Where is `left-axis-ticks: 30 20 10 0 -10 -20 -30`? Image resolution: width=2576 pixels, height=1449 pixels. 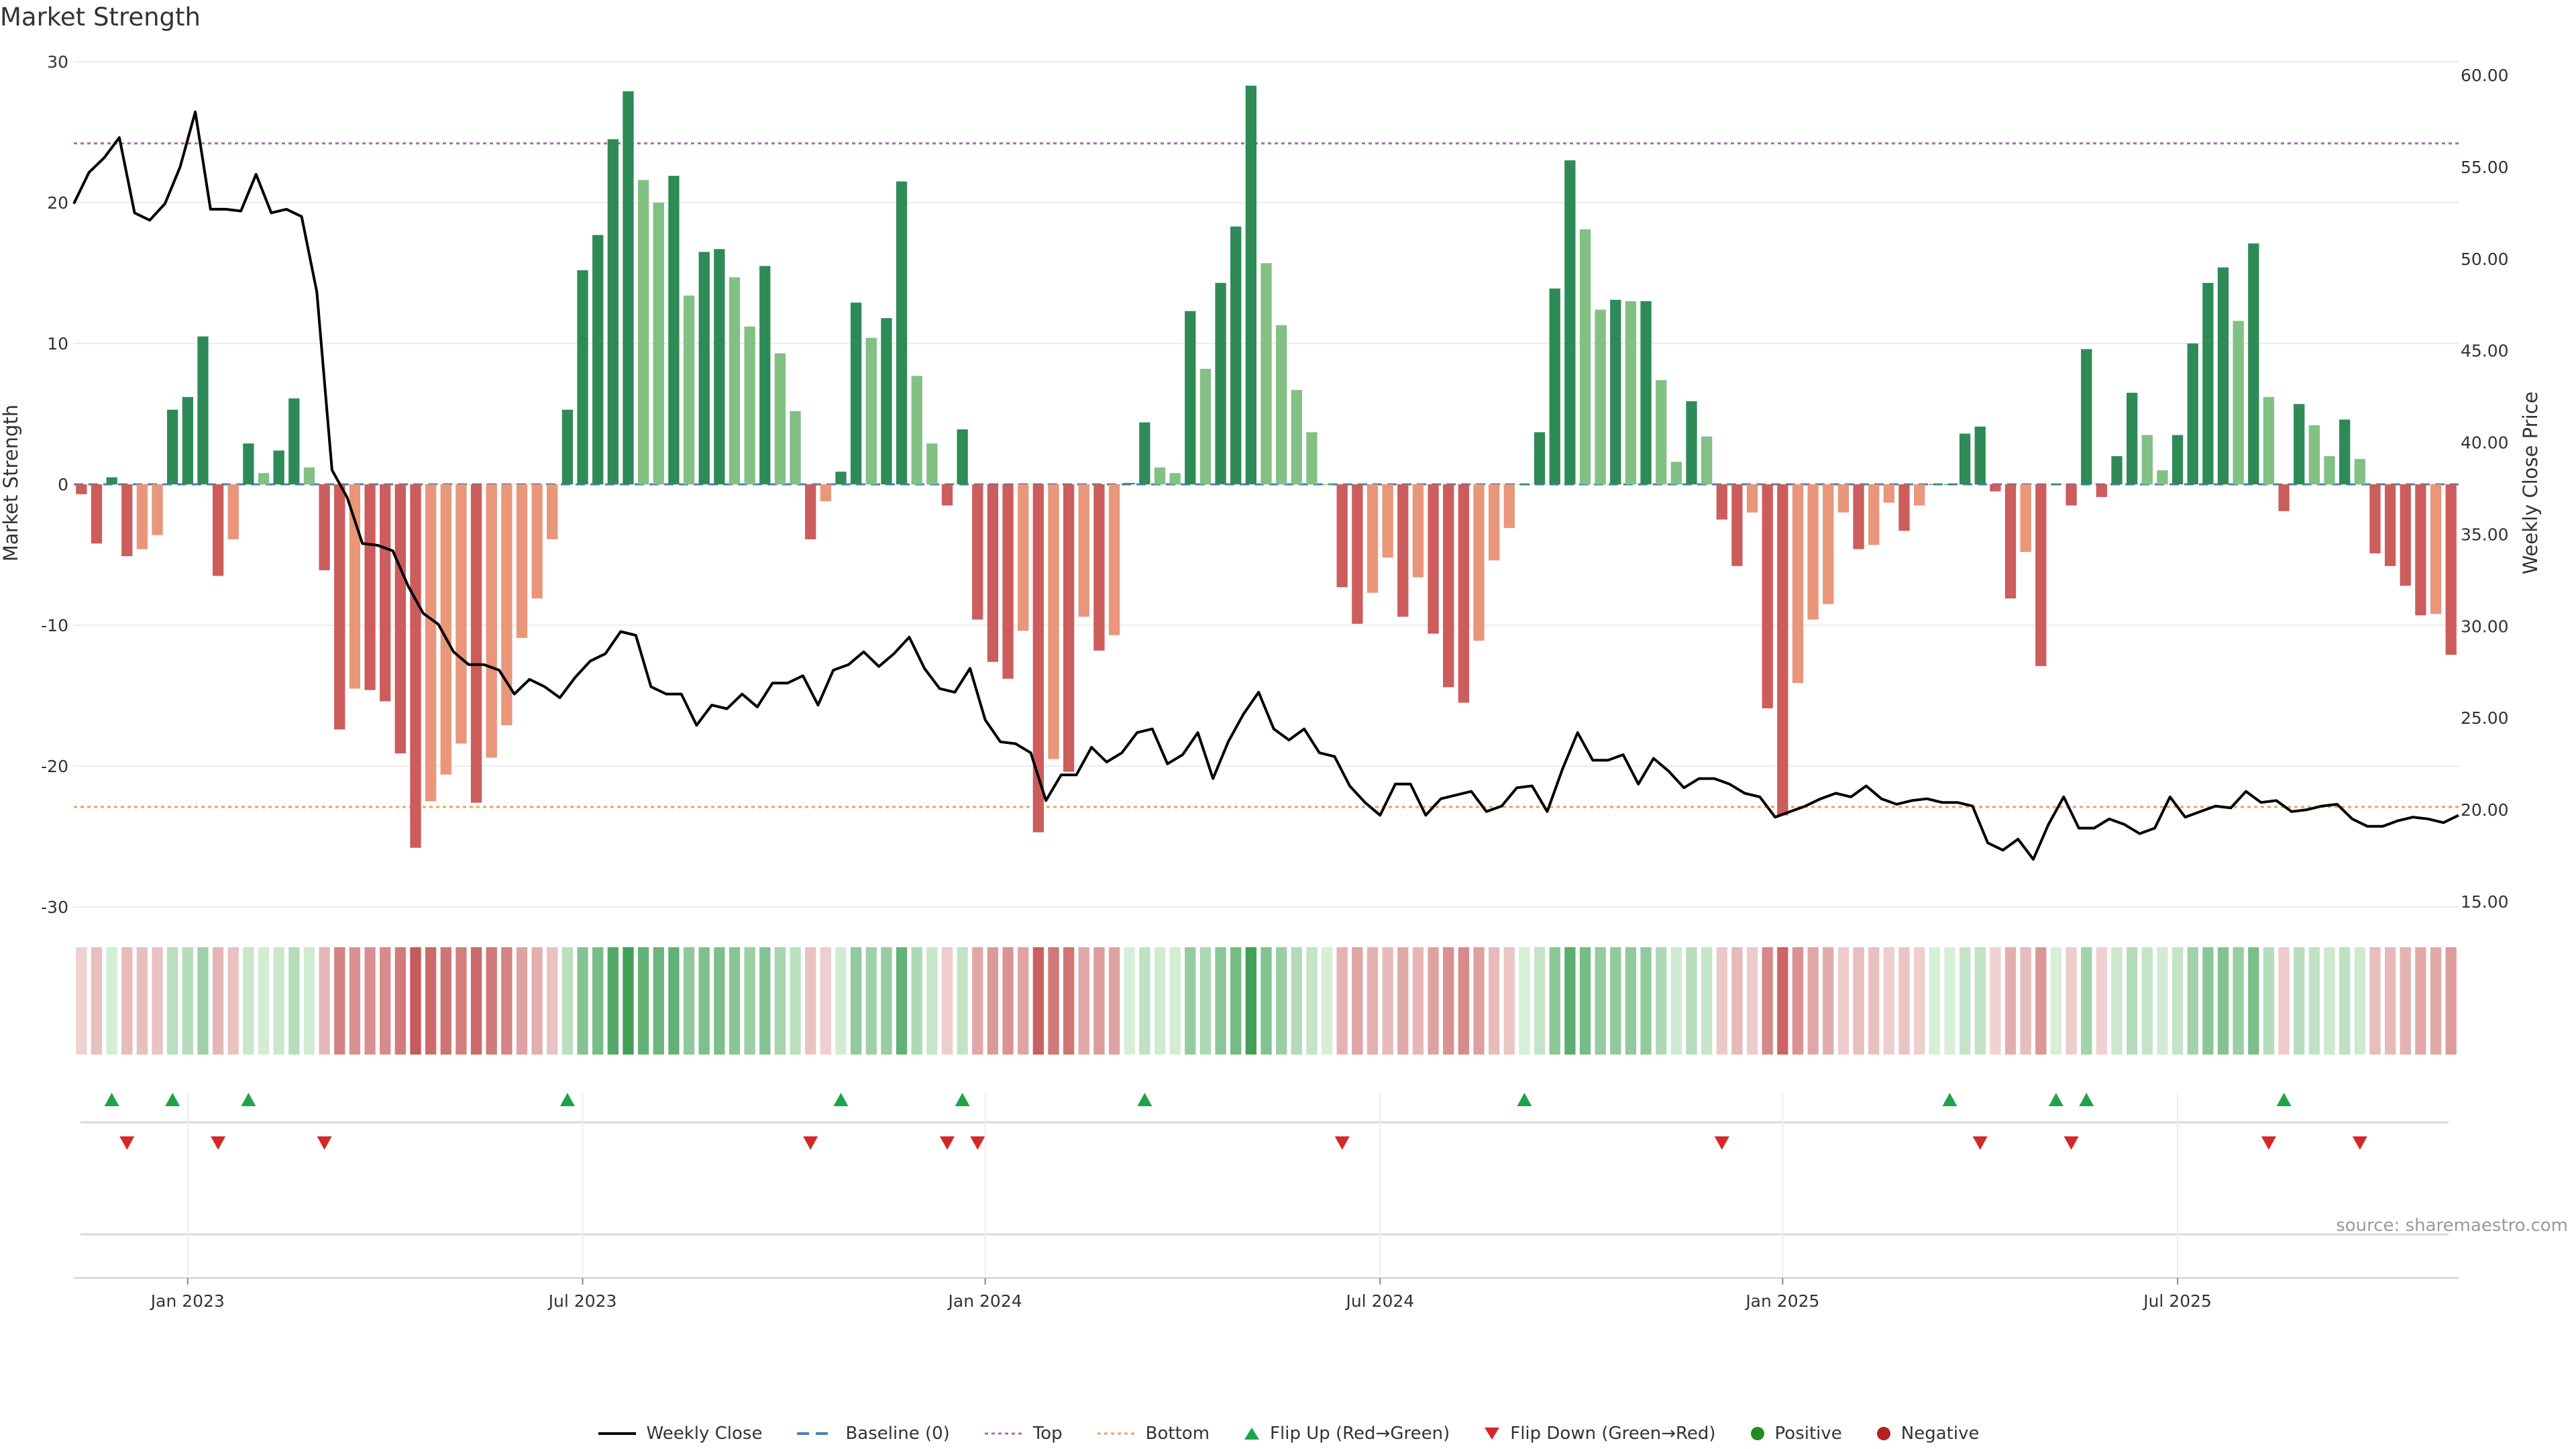 left-axis-ticks: 30 20 10 0 -10 -20 -30 is located at coordinates (54, 484).